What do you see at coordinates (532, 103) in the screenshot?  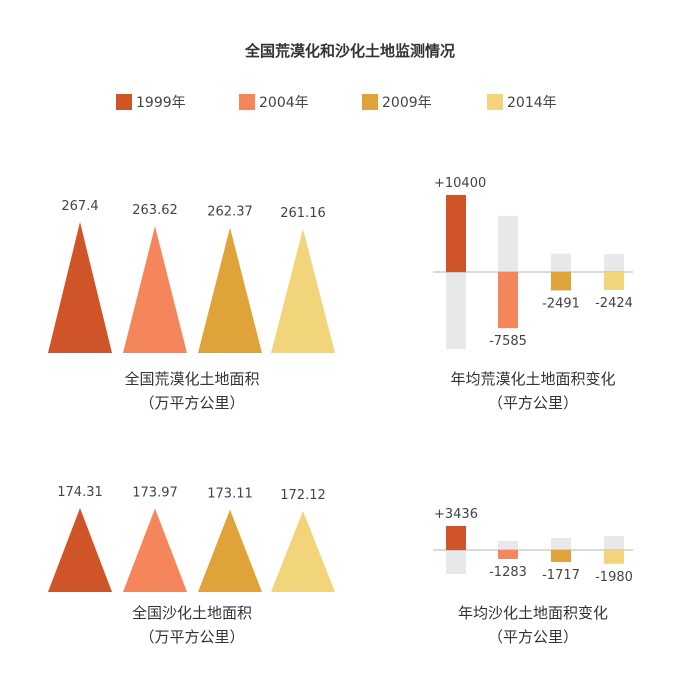 I see `legend-label-2014: 2014年` at bounding box center [532, 103].